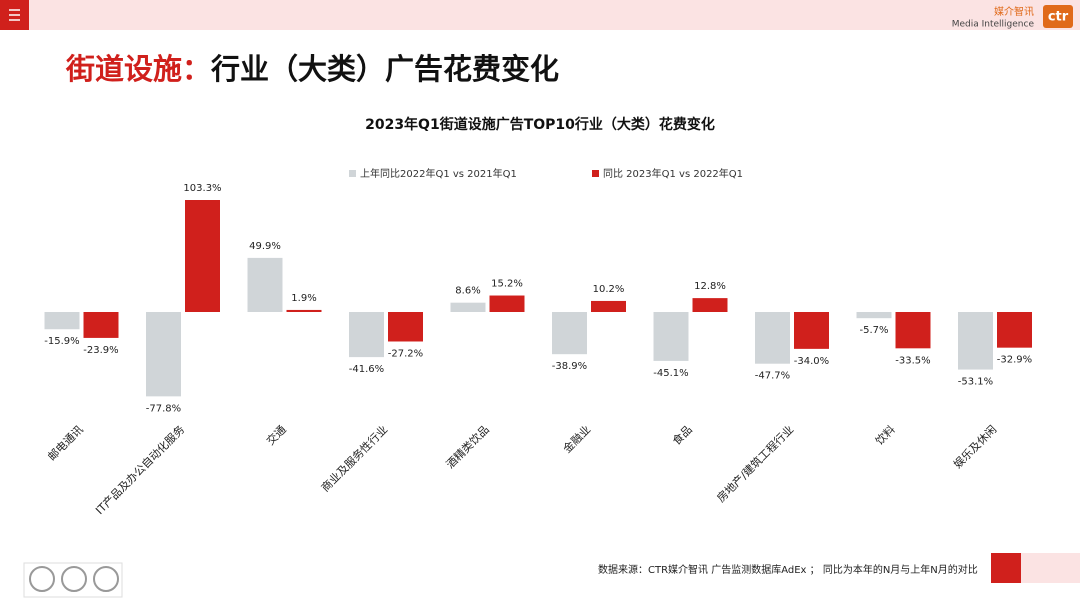 This screenshot has height=608, width=1080. I want to click on top-bar, so click(540, 15).